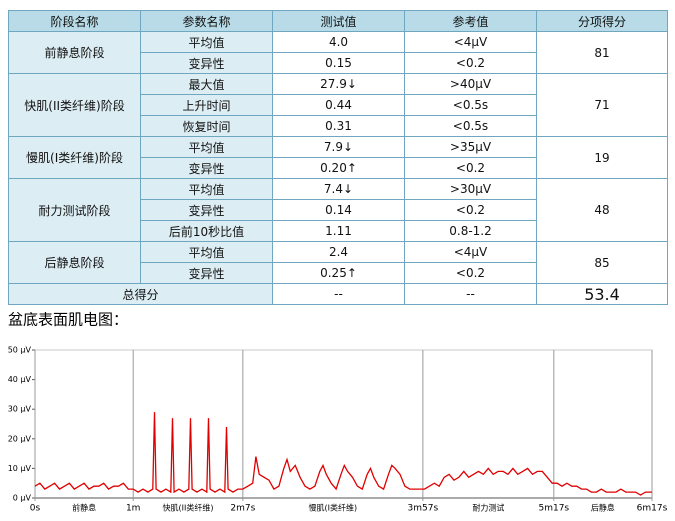 The image size is (675, 521). Describe the element at coordinates (22, 498) in the screenshot. I see `y-tick-label: 0 μV` at that location.